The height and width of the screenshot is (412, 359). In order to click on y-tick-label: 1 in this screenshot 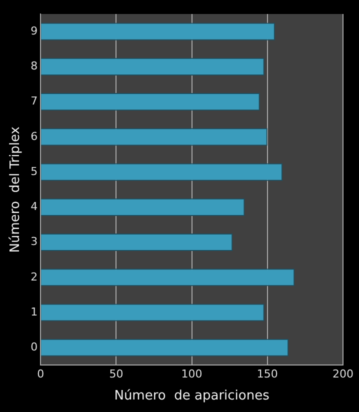, I will do `click(34, 311)`.